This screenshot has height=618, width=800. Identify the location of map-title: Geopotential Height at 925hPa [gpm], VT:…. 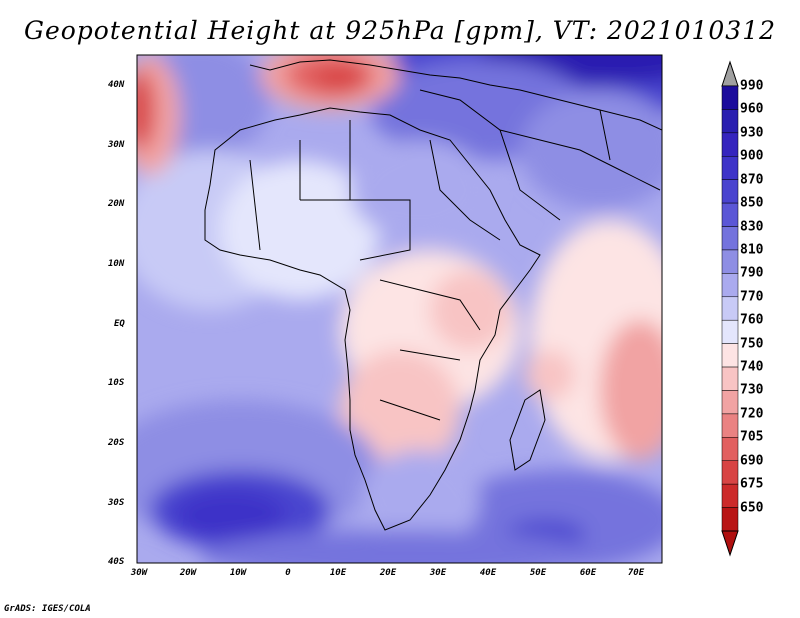
(400, 30).